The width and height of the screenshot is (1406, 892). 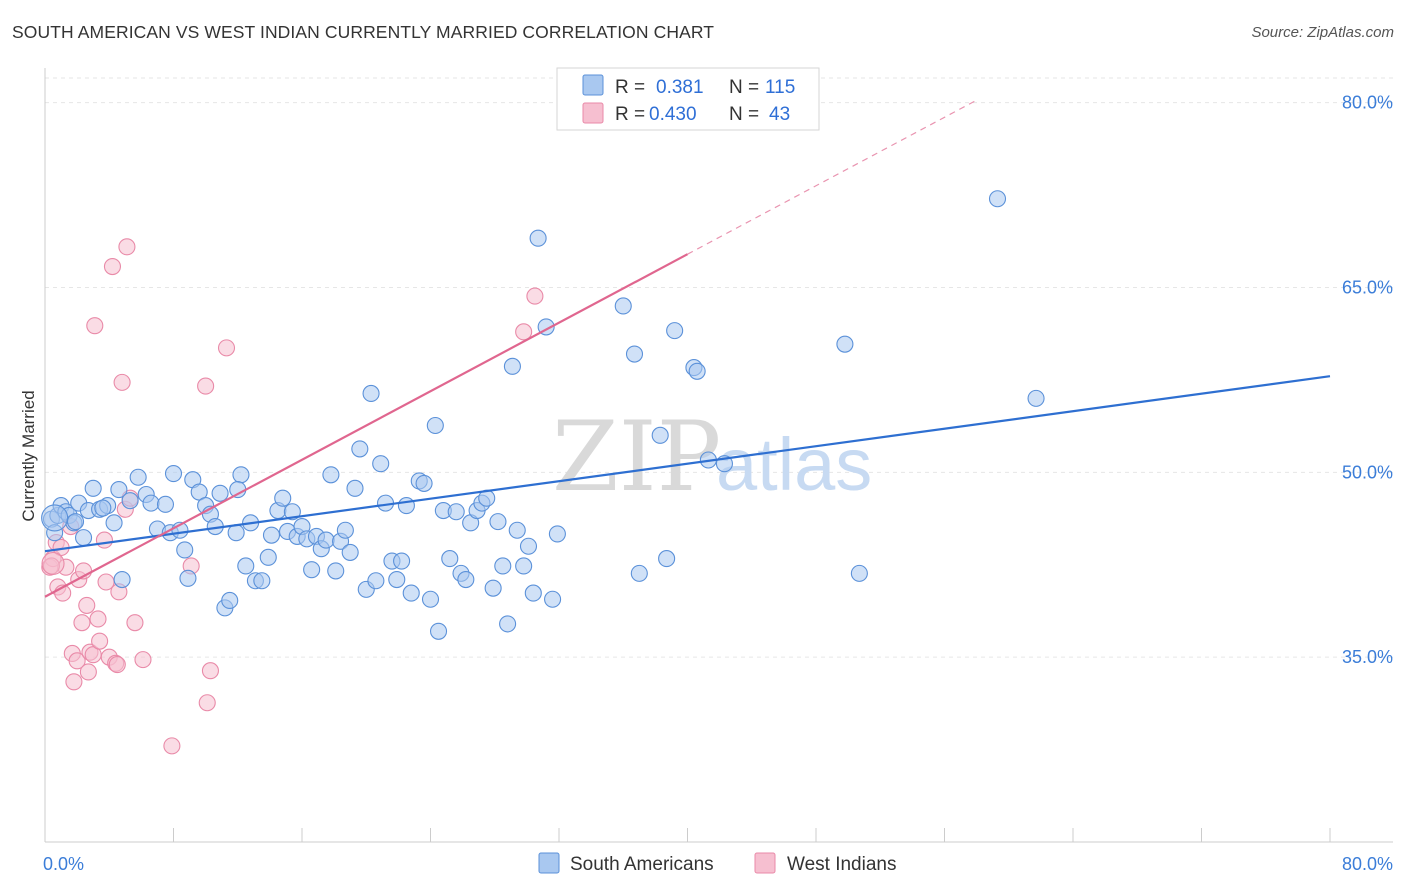 I want to click on watermark-atlas: atlas, so click(x=794, y=464).